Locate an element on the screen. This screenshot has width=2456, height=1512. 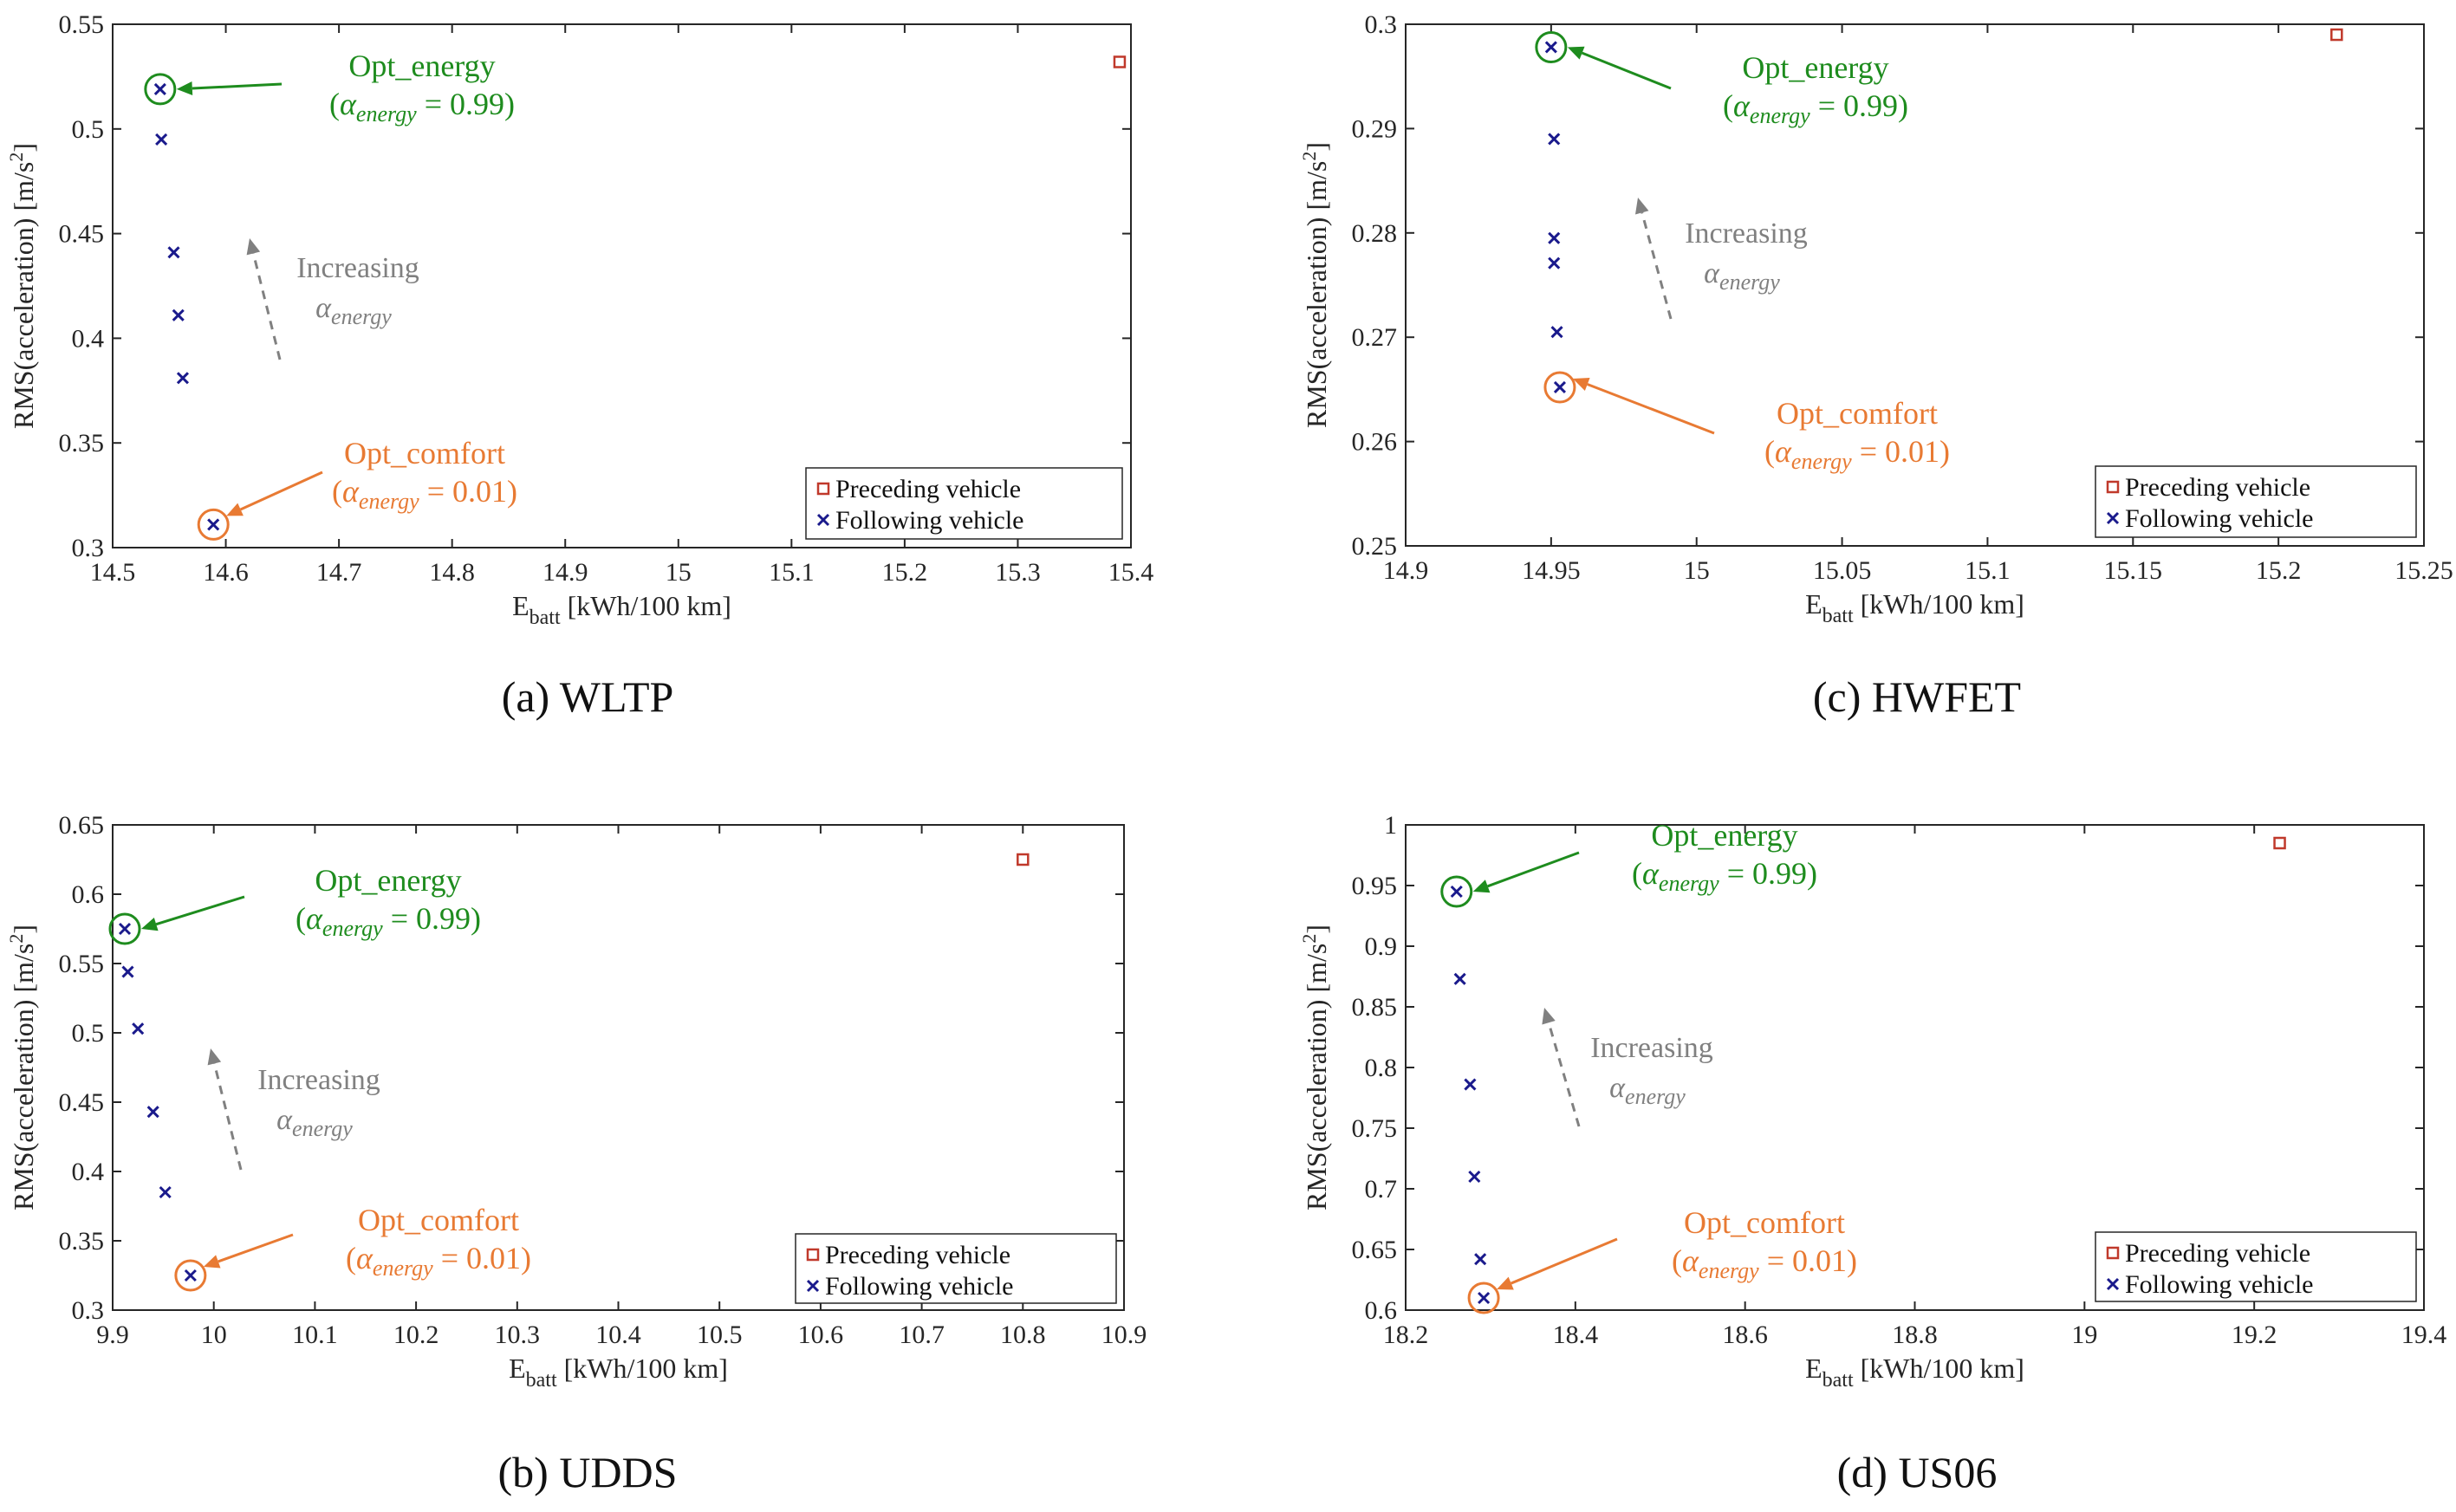
caption-a: (a) WLTP is located at coordinates (587, 696).